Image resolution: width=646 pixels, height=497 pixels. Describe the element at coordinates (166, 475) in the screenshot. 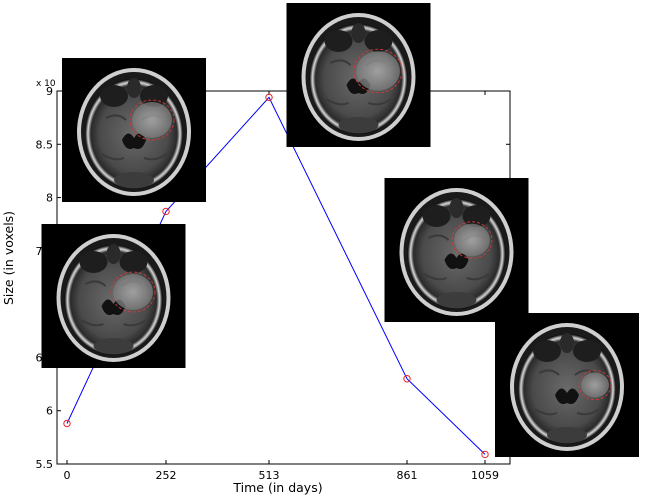

I see `x-tick-label: 252` at that location.